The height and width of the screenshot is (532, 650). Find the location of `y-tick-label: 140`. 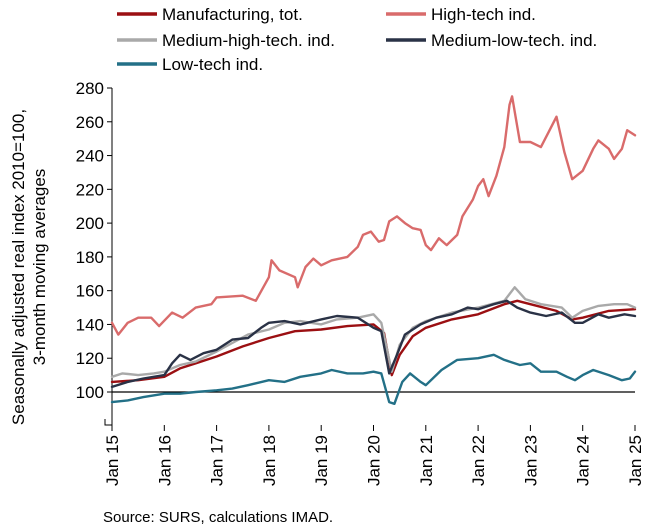

y-tick-label: 140 is located at coordinates (90, 324).